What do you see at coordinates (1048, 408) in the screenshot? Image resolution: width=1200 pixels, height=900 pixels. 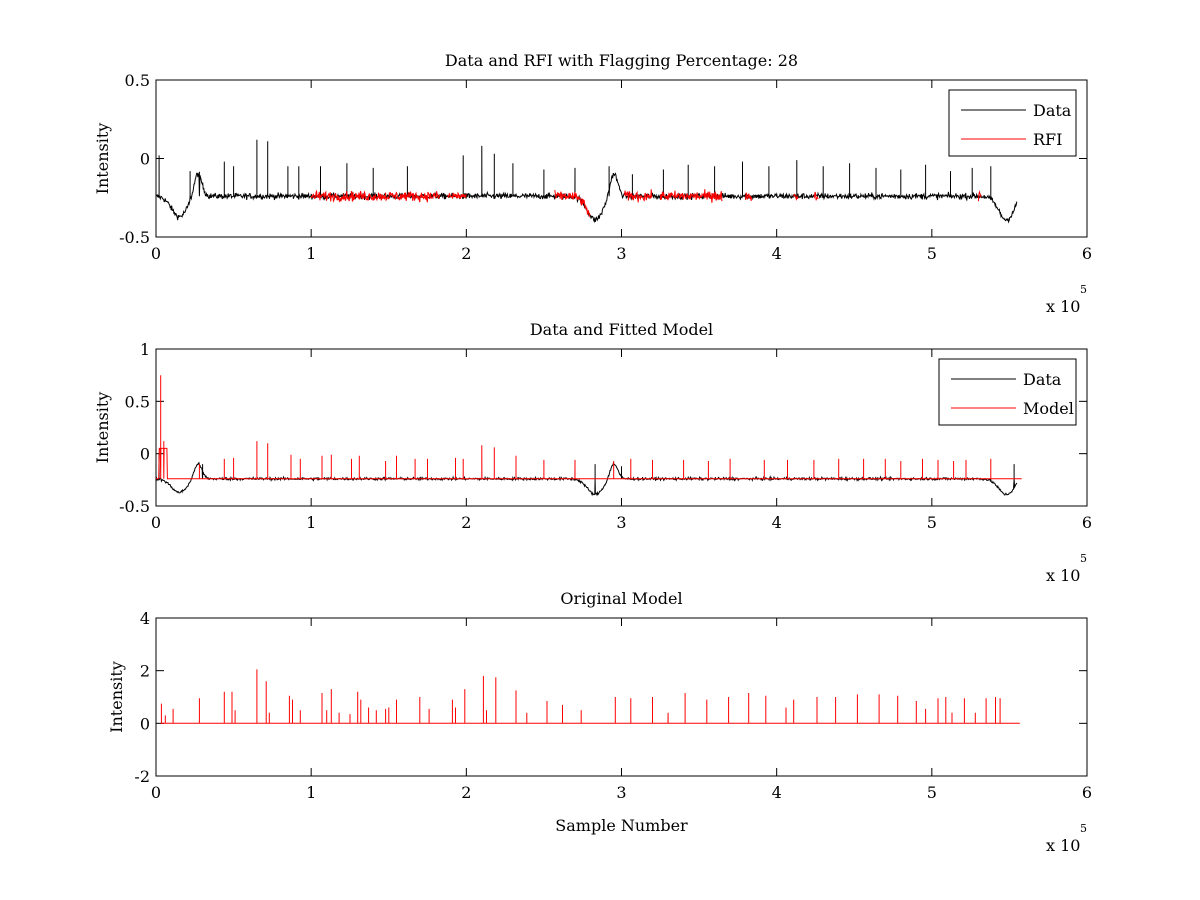 I see `legend-label: Model` at bounding box center [1048, 408].